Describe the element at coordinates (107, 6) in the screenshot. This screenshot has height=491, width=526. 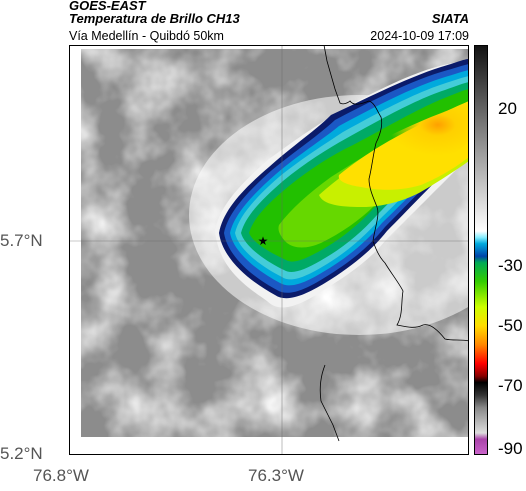
I see `satellite-title: GOES-EAST` at that location.